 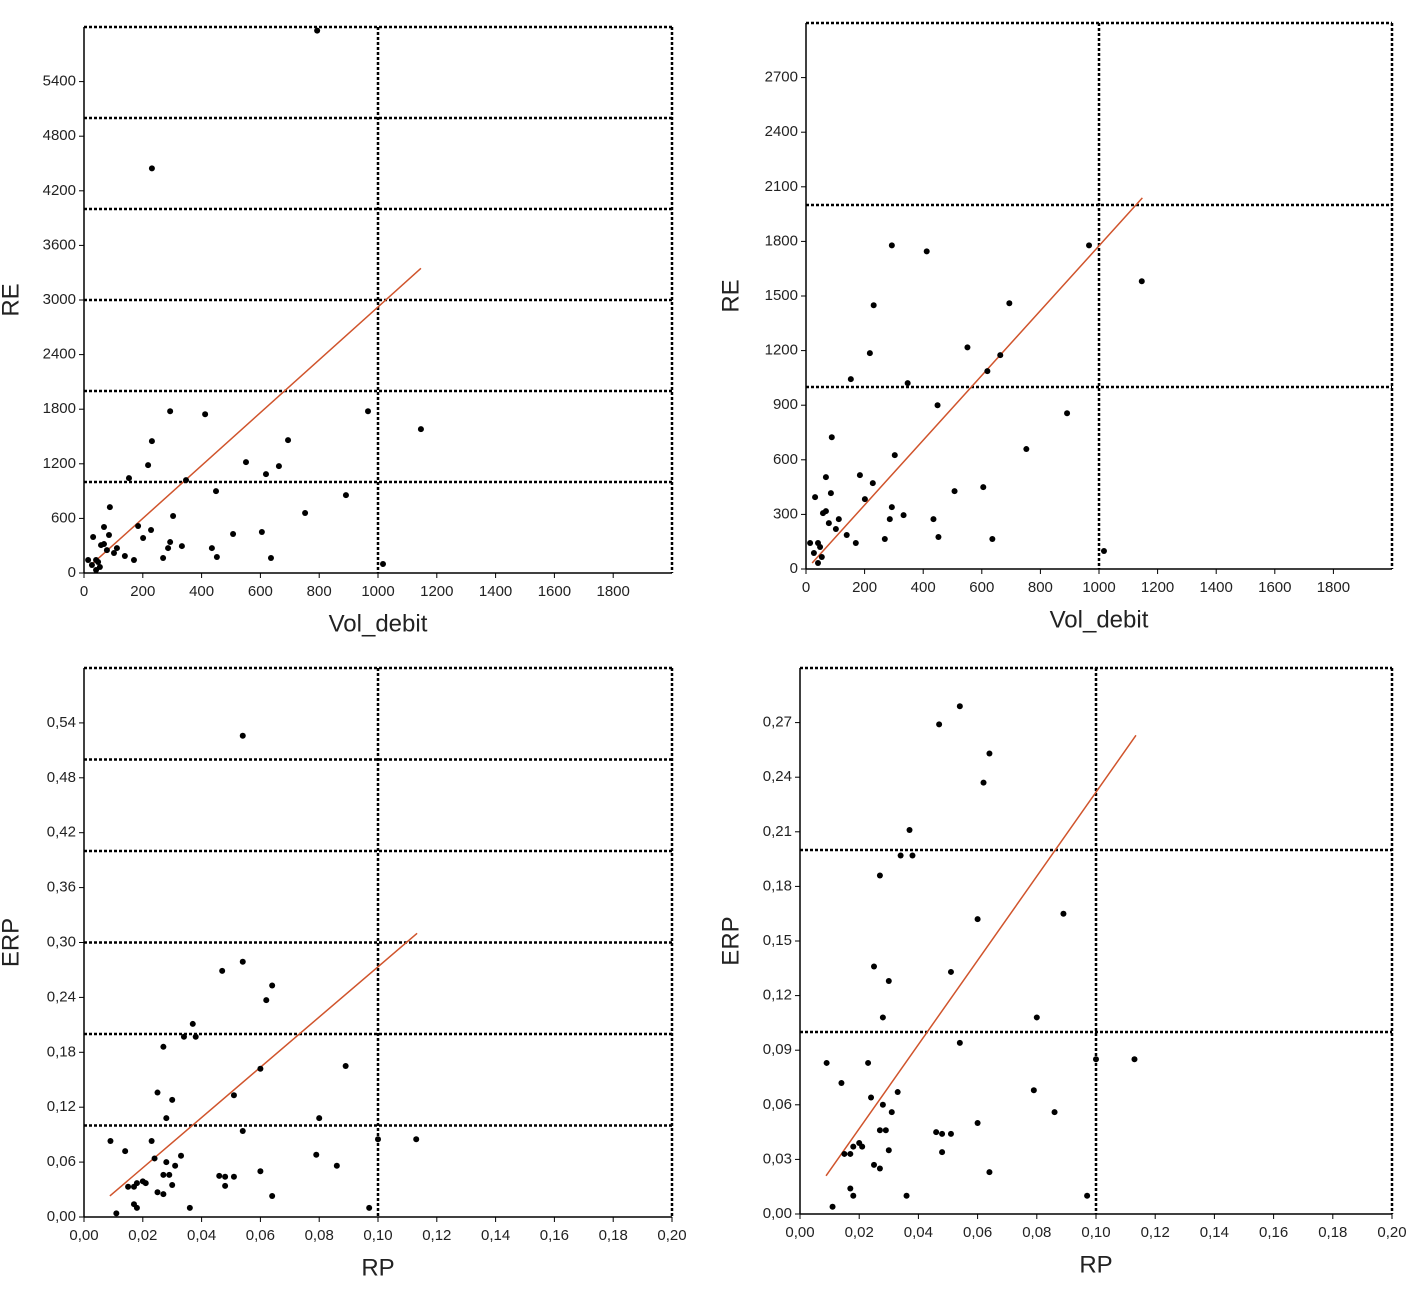 What do you see at coordinates (201, 1235) in the screenshot?
I see `x-tick-label: 0,04` at bounding box center [201, 1235].